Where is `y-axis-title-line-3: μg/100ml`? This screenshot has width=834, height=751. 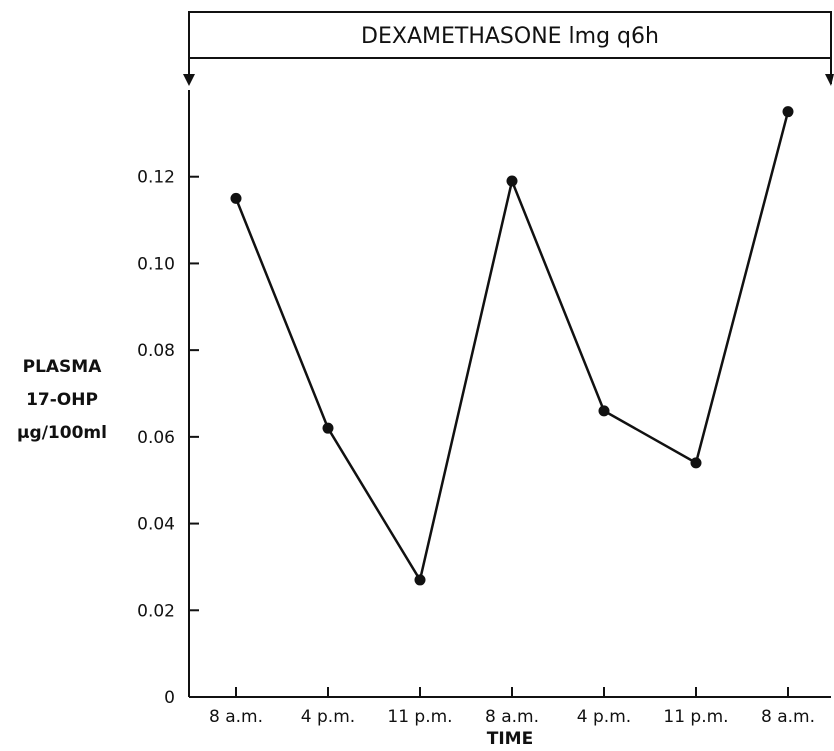
y-axis-title-line-3: μg/100ml is located at coordinates (62, 433).